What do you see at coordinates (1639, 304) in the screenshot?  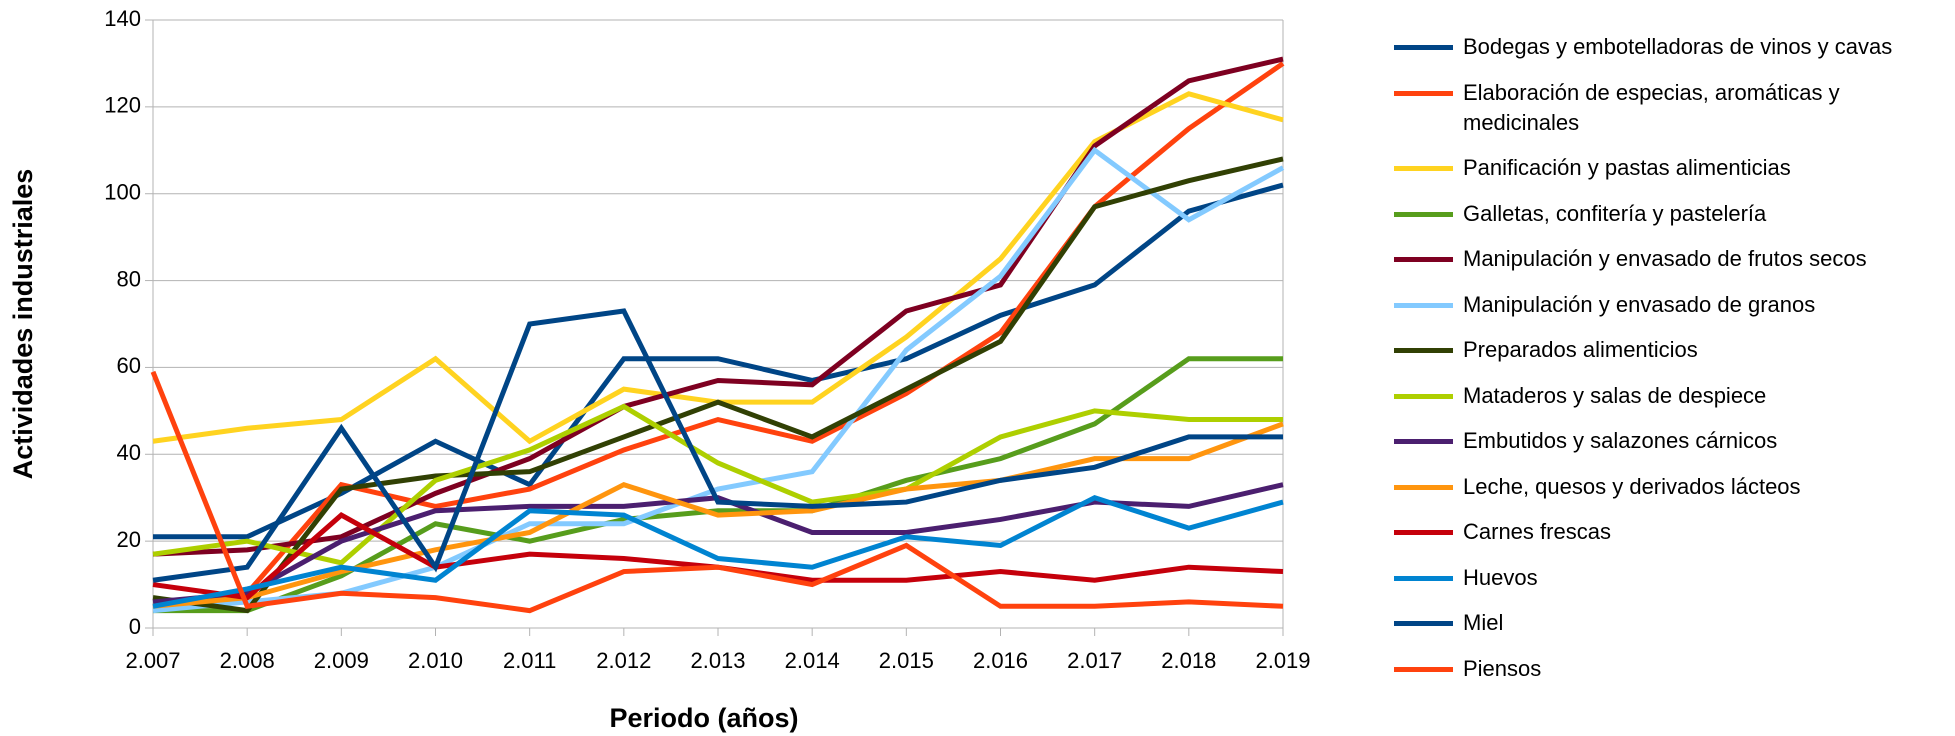 I see `legend-label: Manipulación y envasado de granos` at bounding box center [1639, 304].